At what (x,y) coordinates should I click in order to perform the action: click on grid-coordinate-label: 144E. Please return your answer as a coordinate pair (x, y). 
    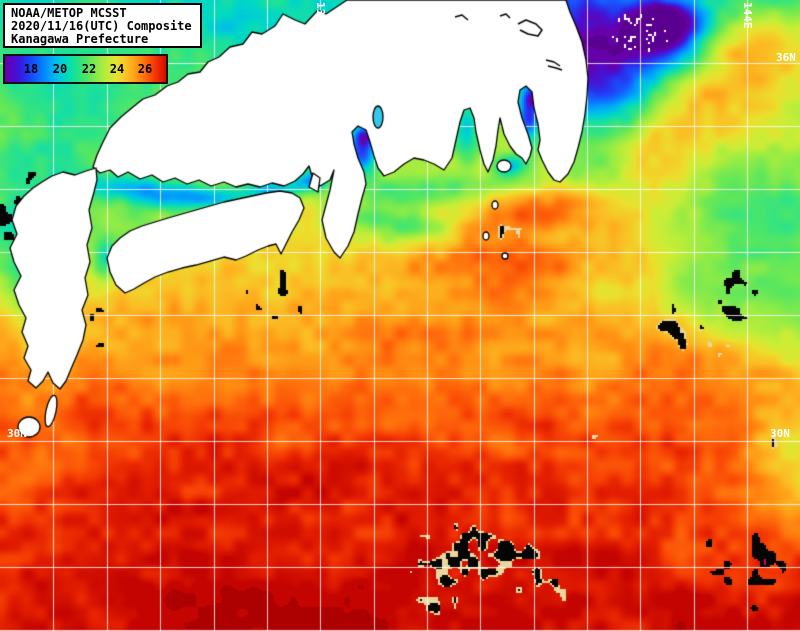
    Looking at the image, I should click on (747, 15).